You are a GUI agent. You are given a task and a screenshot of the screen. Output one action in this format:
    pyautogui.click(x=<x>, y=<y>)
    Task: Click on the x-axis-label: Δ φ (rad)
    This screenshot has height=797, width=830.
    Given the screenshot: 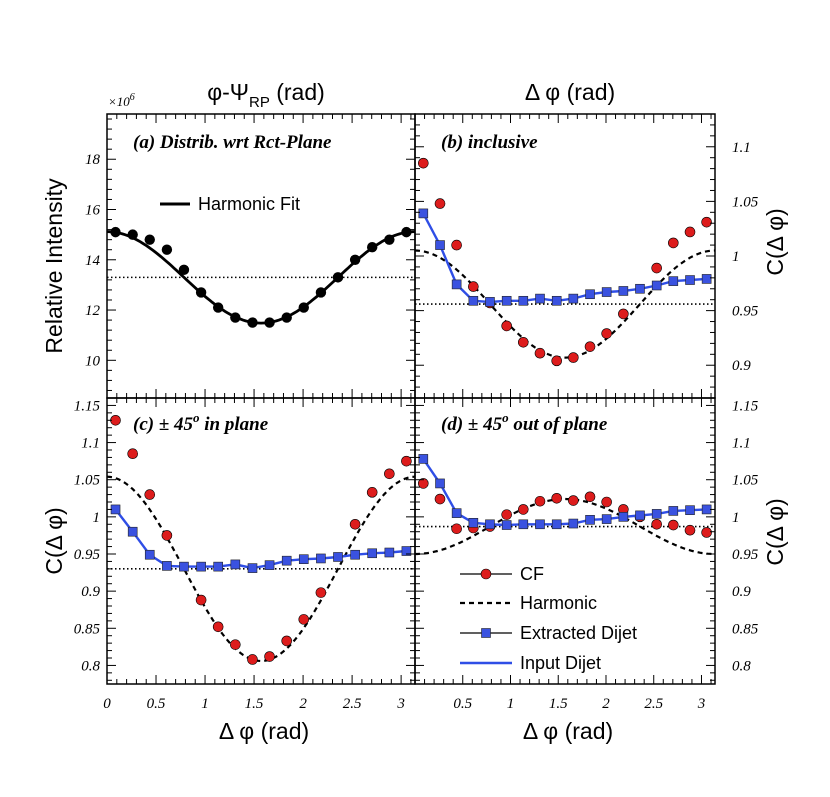 What is the action you would take?
    pyautogui.click(x=568, y=731)
    